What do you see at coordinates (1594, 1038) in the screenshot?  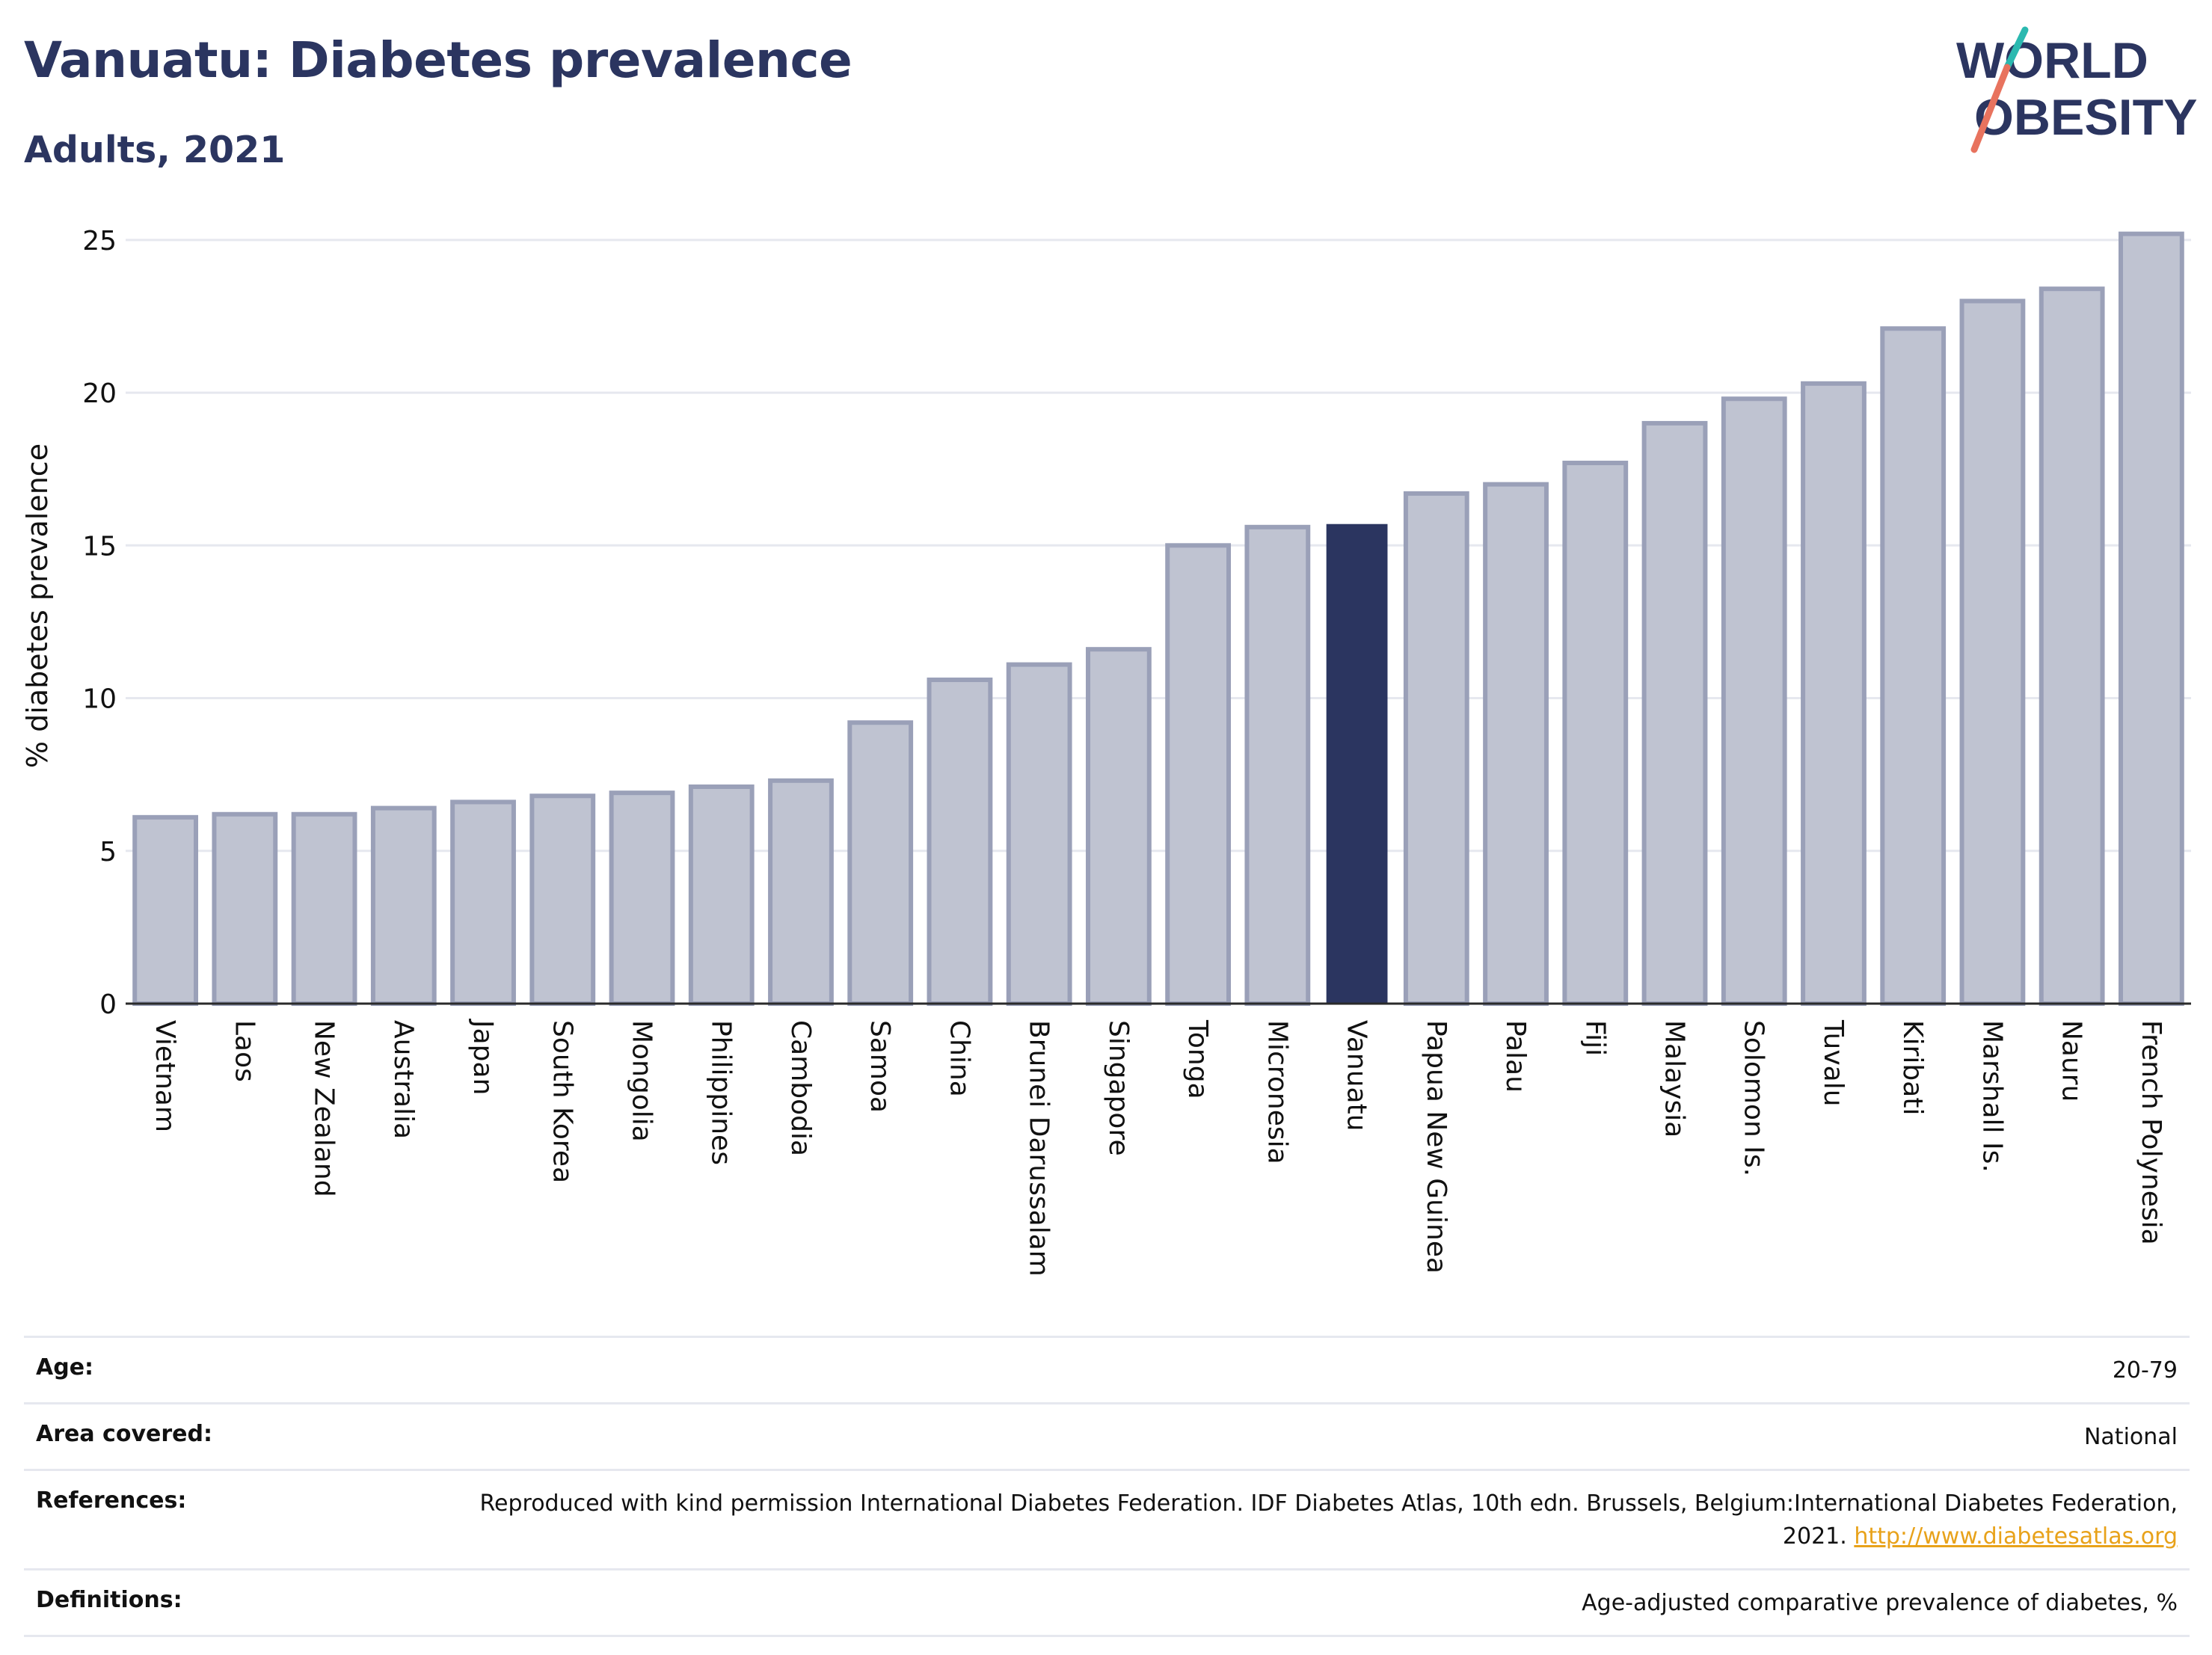 I see `x-tick-label: Fiji` at bounding box center [1594, 1038].